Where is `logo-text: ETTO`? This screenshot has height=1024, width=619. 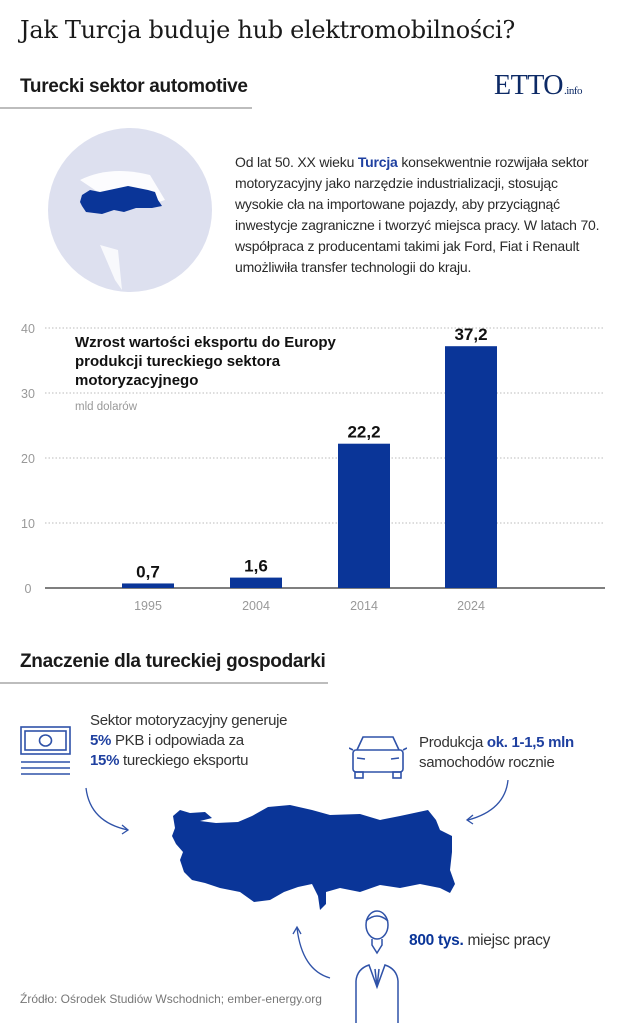 logo-text: ETTO is located at coordinates (529, 85).